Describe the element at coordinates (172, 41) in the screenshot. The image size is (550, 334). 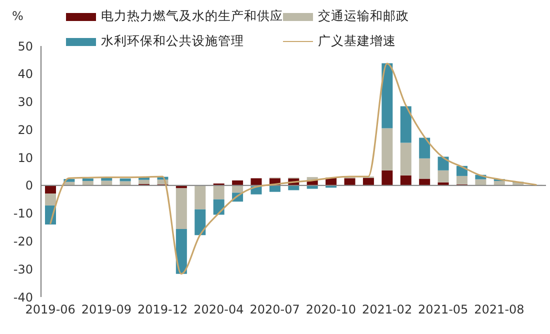
I see `legend-label: 水利环保和公共设施管理` at that location.